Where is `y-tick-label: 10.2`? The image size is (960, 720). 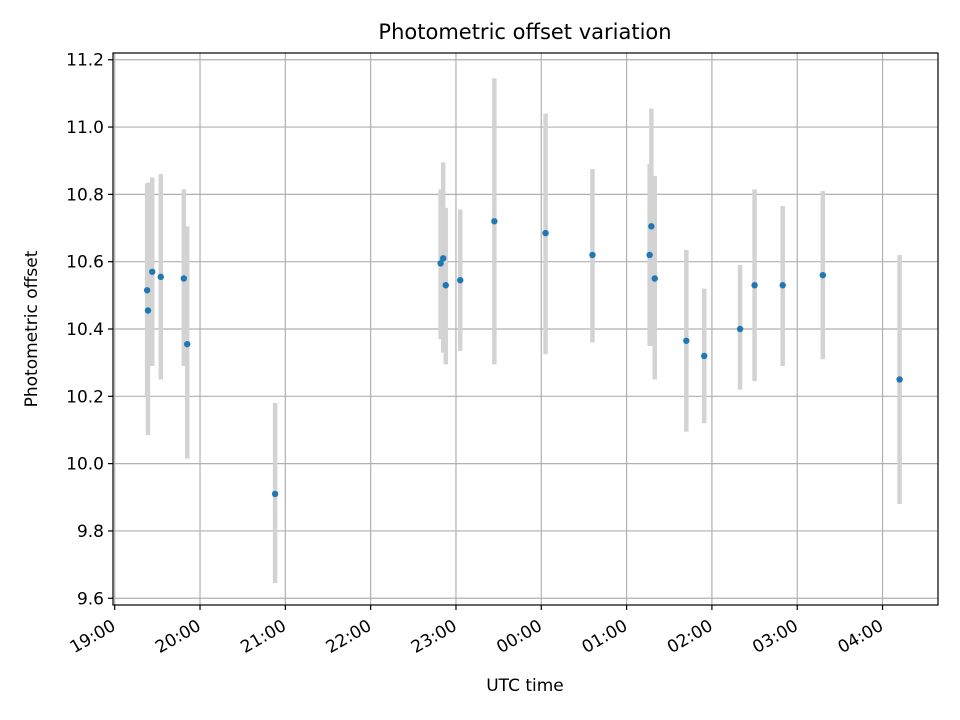 y-tick-label: 10.2 is located at coordinates (85, 397).